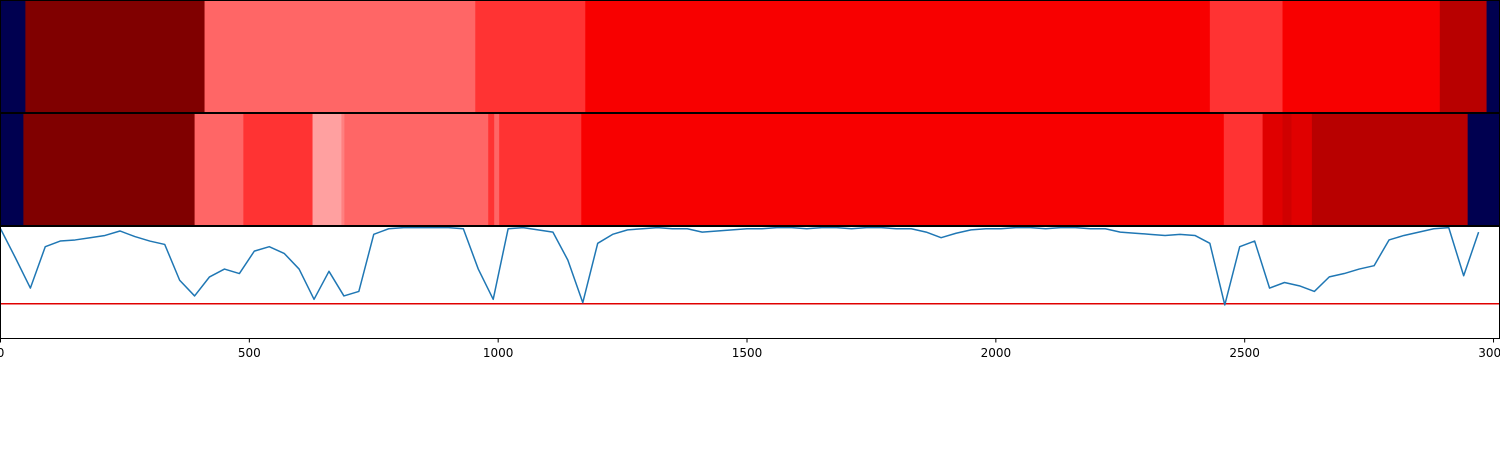  Describe the element at coordinates (1244, 353) in the screenshot. I see `x-tick-label: 2500` at that location.